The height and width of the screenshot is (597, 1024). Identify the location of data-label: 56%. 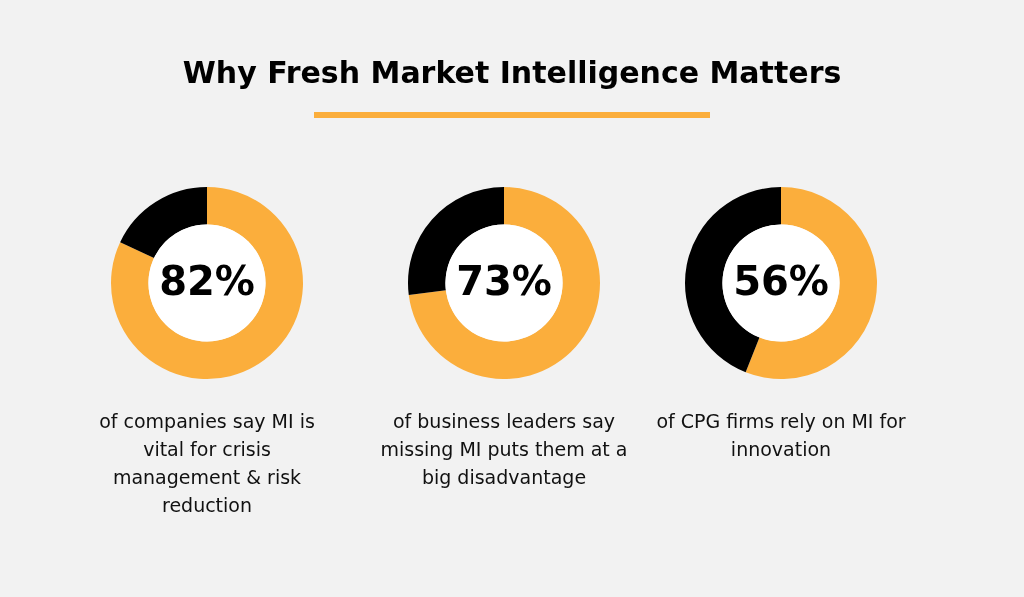
(781, 281).